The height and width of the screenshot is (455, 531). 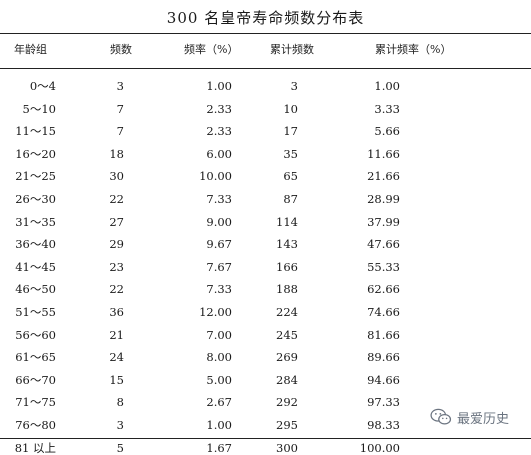 I want to click on row-age: 36～40, so click(x=35, y=244).